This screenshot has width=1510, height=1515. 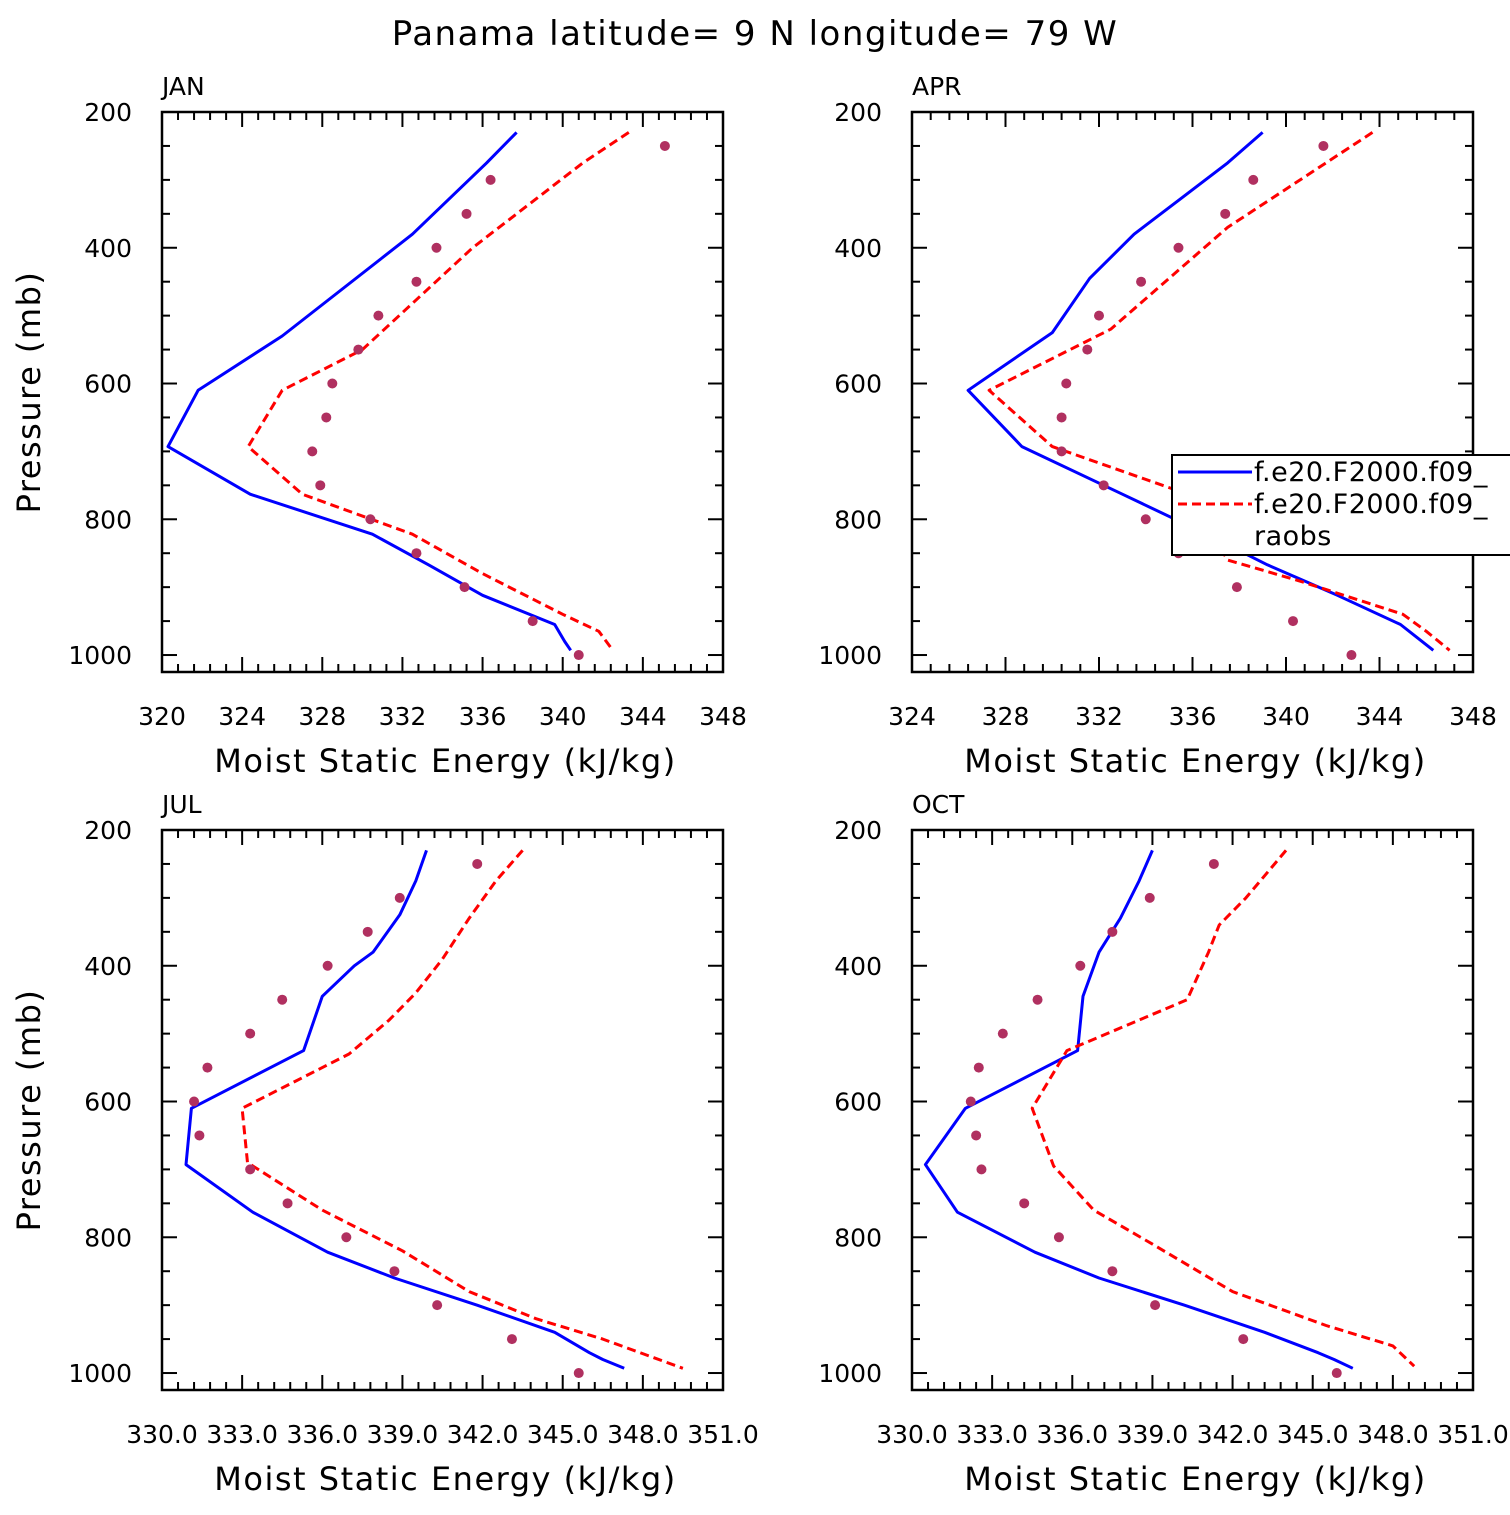 What do you see at coordinates (937, 86) in the screenshot?
I see `panel-label: APR` at bounding box center [937, 86].